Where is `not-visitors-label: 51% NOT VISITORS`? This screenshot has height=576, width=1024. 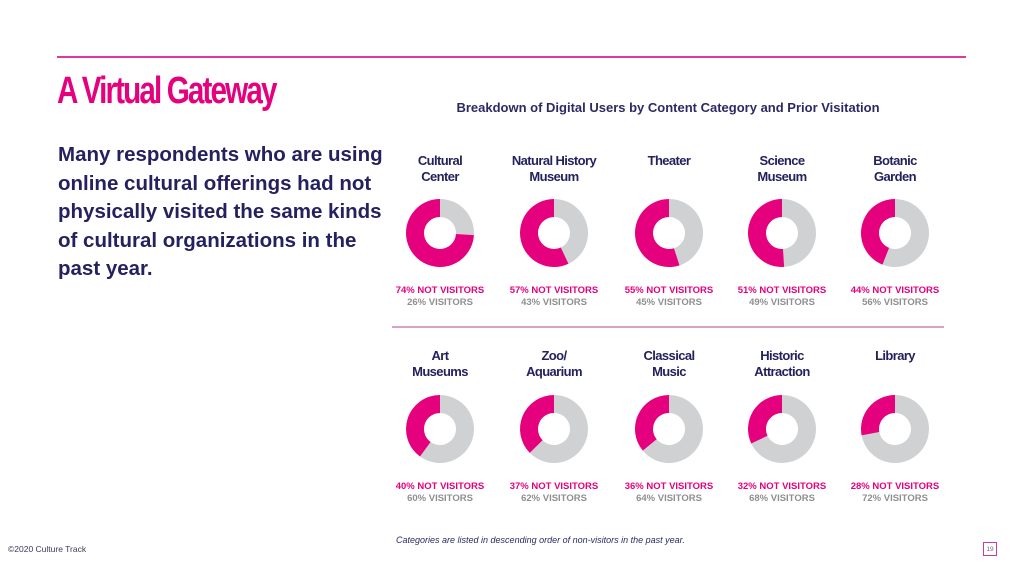 not-visitors-label: 51% NOT VISITORS is located at coordinates (782, 290).